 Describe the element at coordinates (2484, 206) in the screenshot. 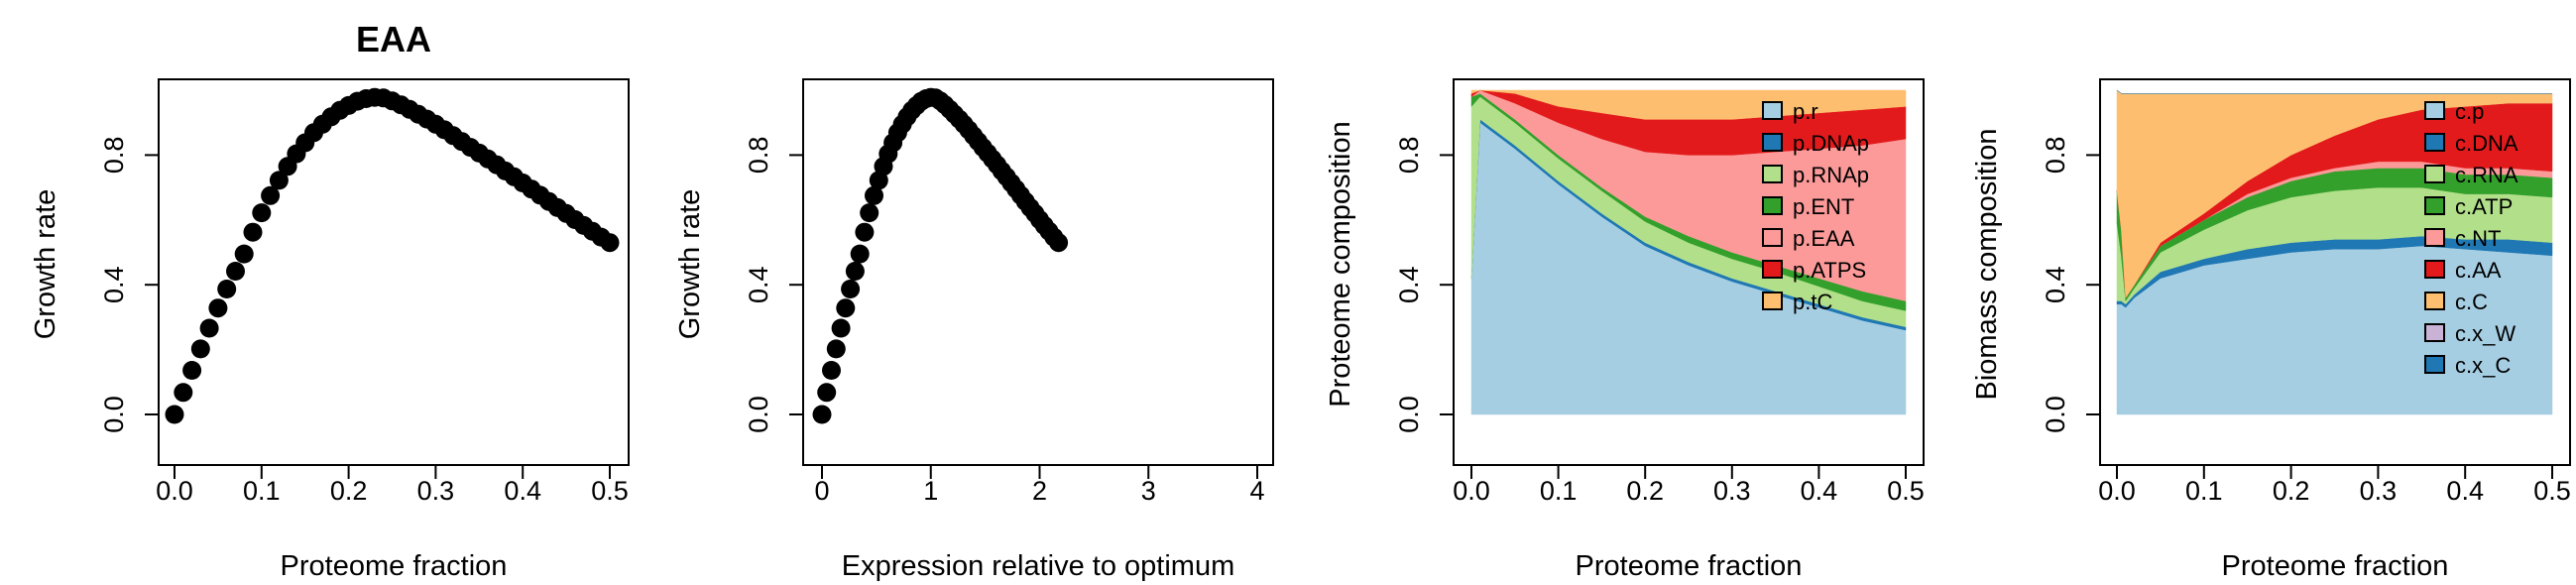

I see `legend-label: c.ATP` at that location.